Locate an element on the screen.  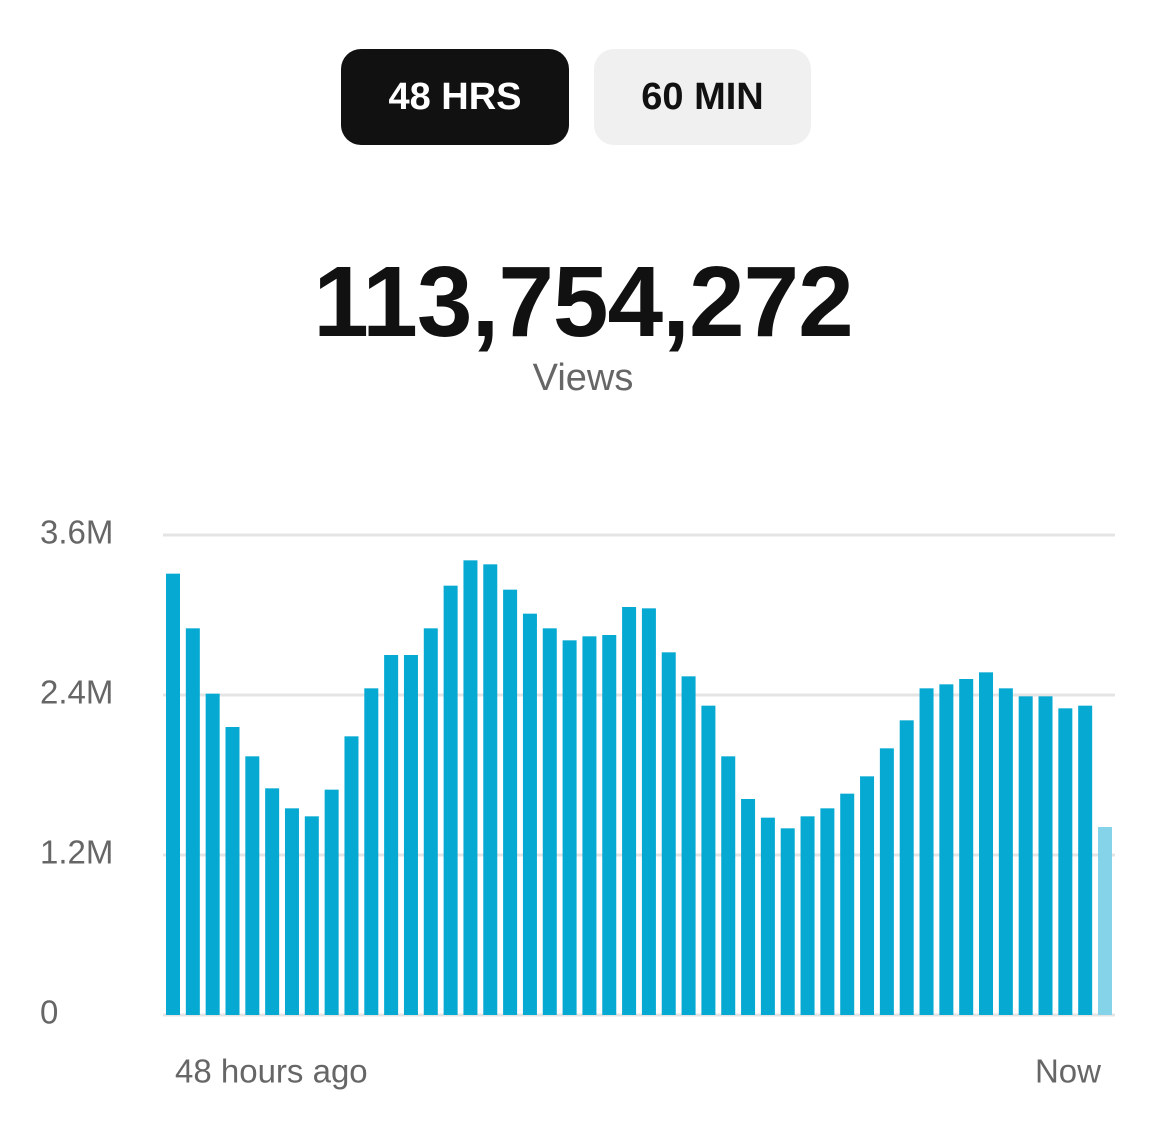
x-tick-label: Now is located at coordinates (1068, 1071).